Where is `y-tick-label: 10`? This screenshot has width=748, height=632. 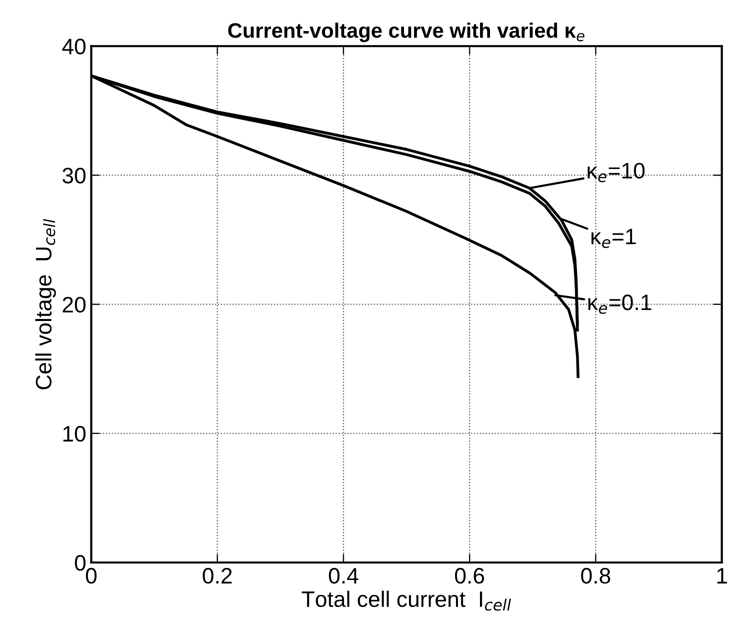 y-tick-label: 10 is located at coordinates (74, 434).